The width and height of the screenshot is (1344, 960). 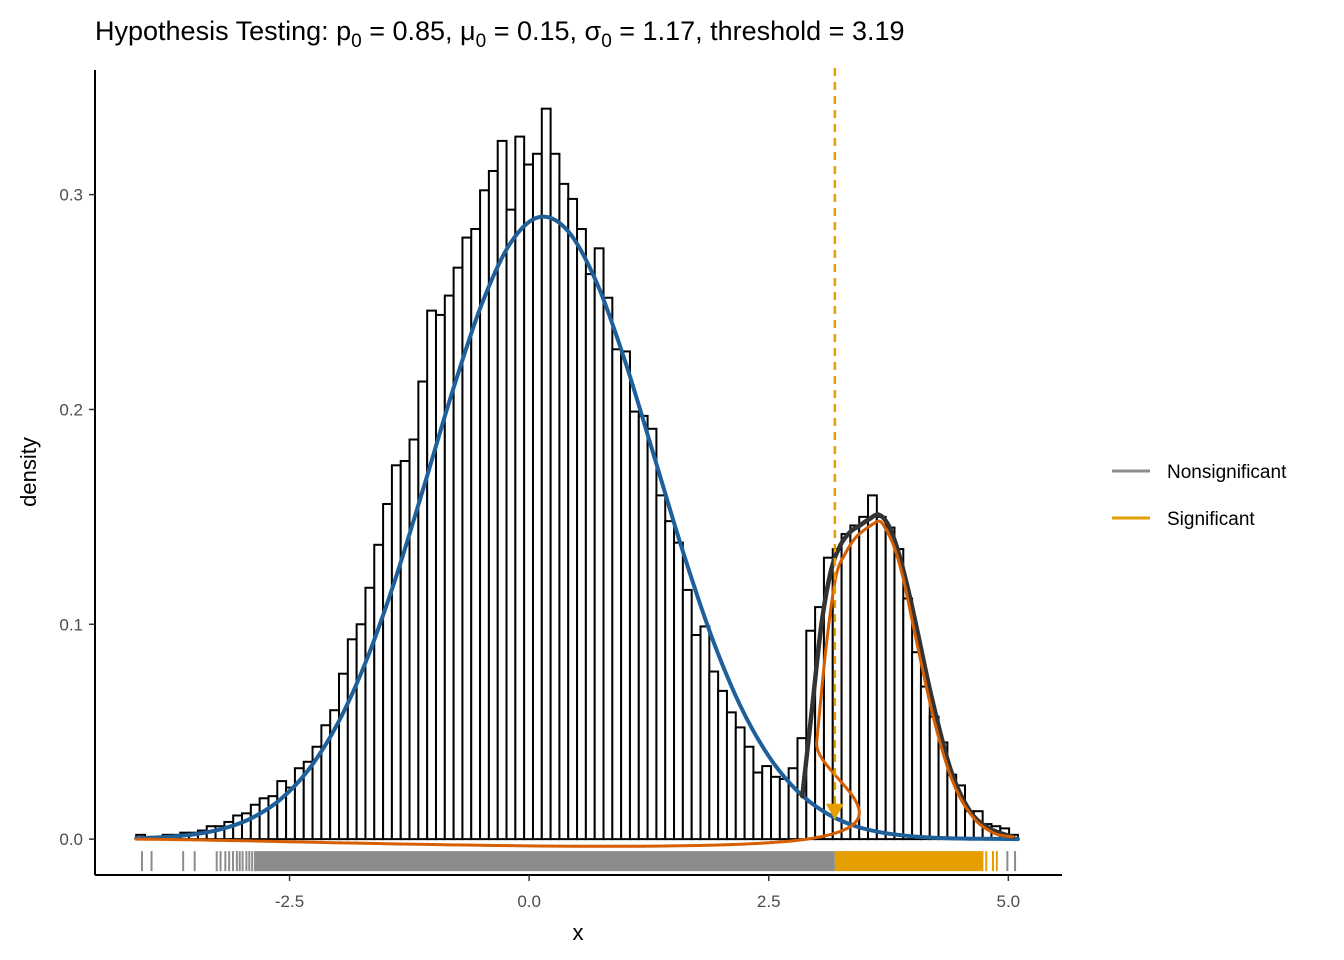 I want to click on x-tick-label: 0.0, so click(x=529, y=901).